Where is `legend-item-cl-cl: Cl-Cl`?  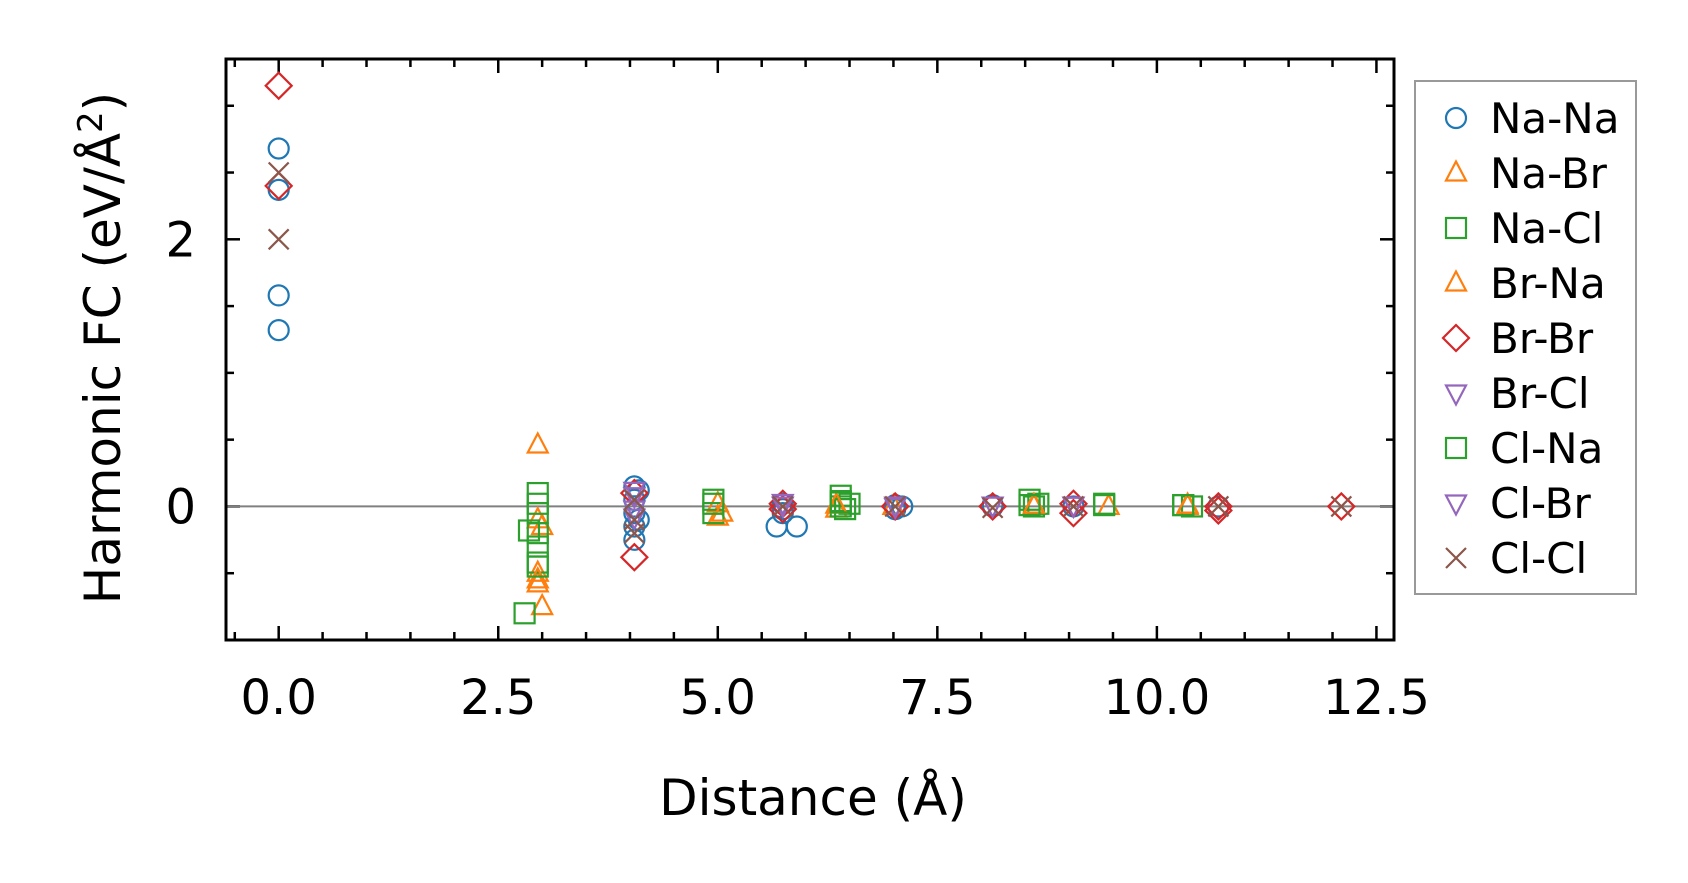
legend-item-cl-cl: Cl-Cl is located at coordinates (1516, 558).